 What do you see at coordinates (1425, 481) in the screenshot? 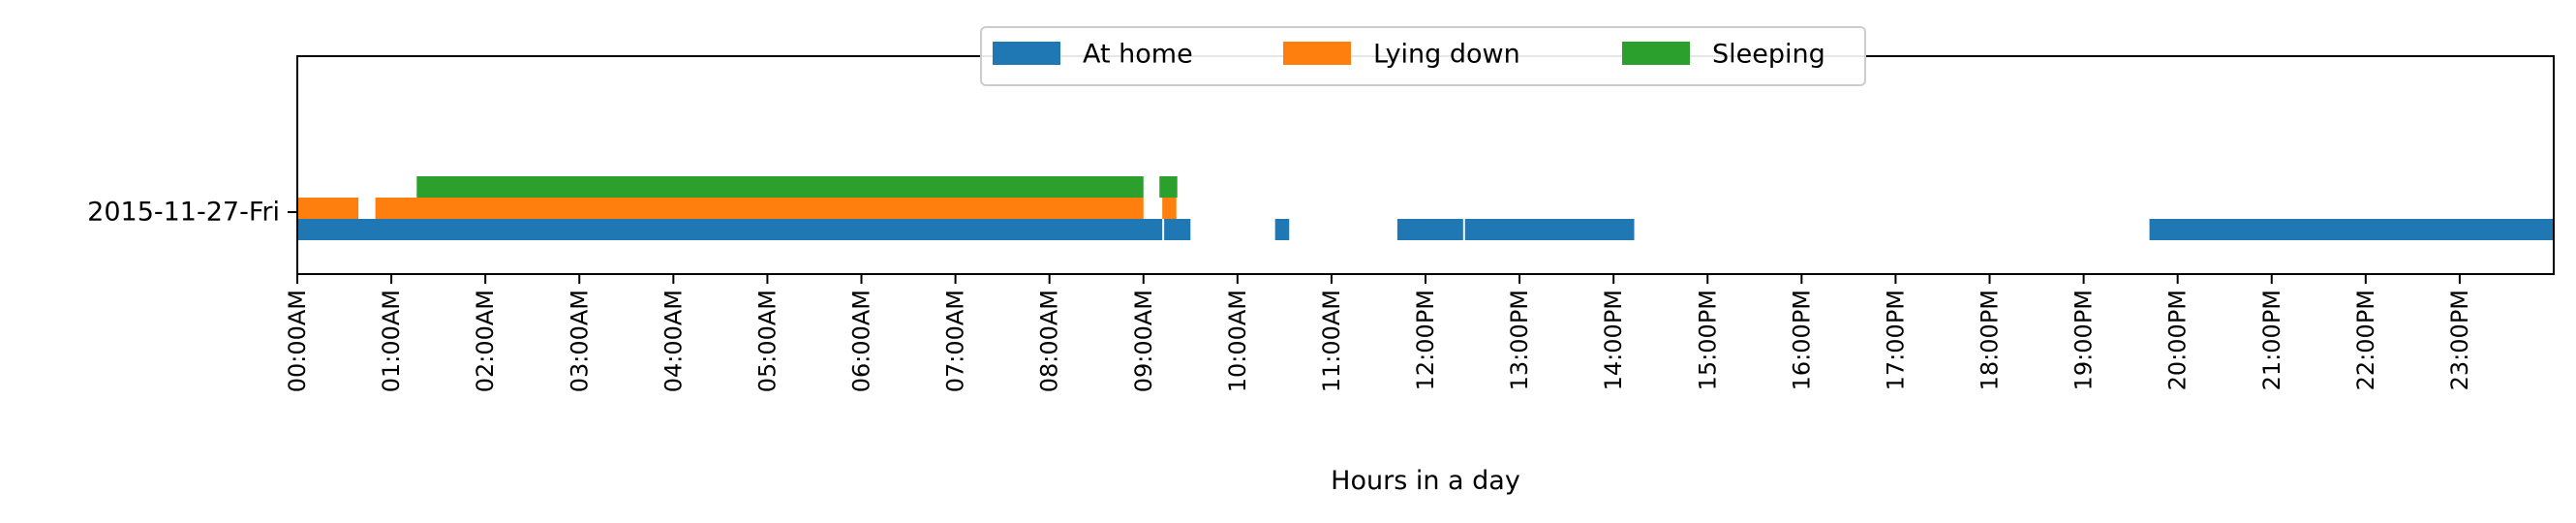
I see `x-axis-label: Hours in a day` at bounding box center [1425, 481].